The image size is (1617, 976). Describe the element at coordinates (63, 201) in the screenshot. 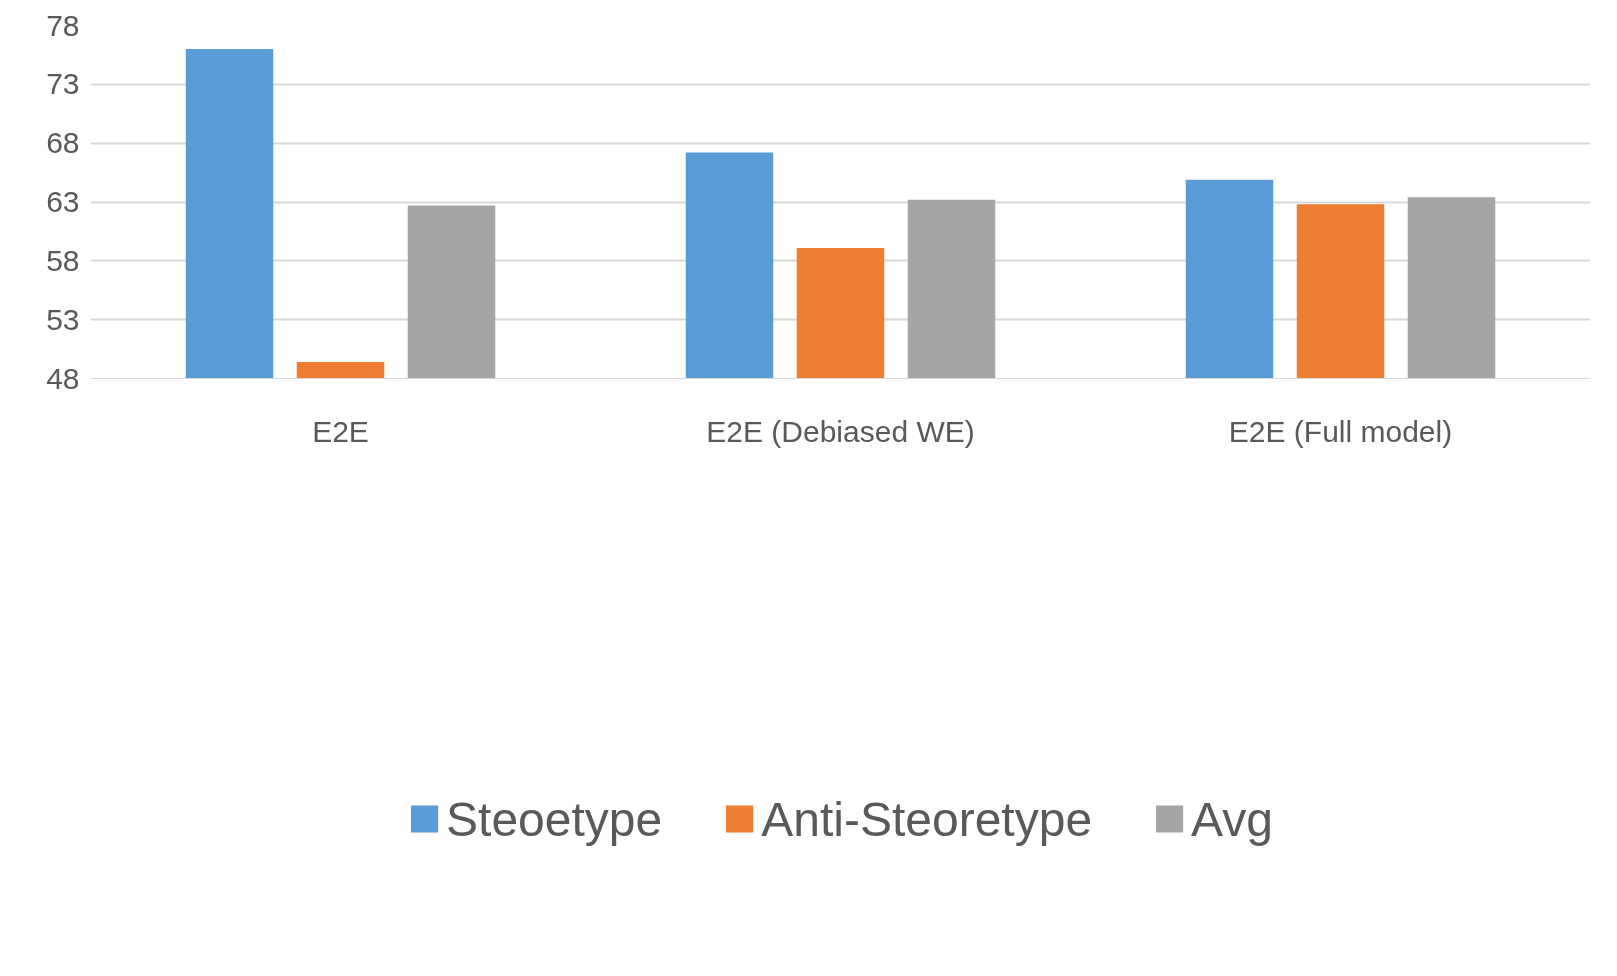

I see `y-tick-label: 63` at that location.